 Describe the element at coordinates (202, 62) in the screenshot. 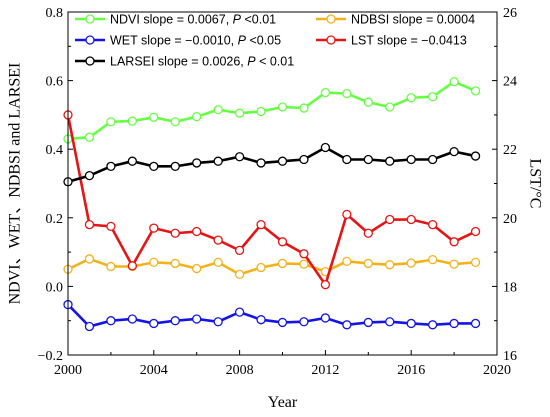

I see `legend-label: LARSEI slope = 0.0026, P < 0.01` at that location.